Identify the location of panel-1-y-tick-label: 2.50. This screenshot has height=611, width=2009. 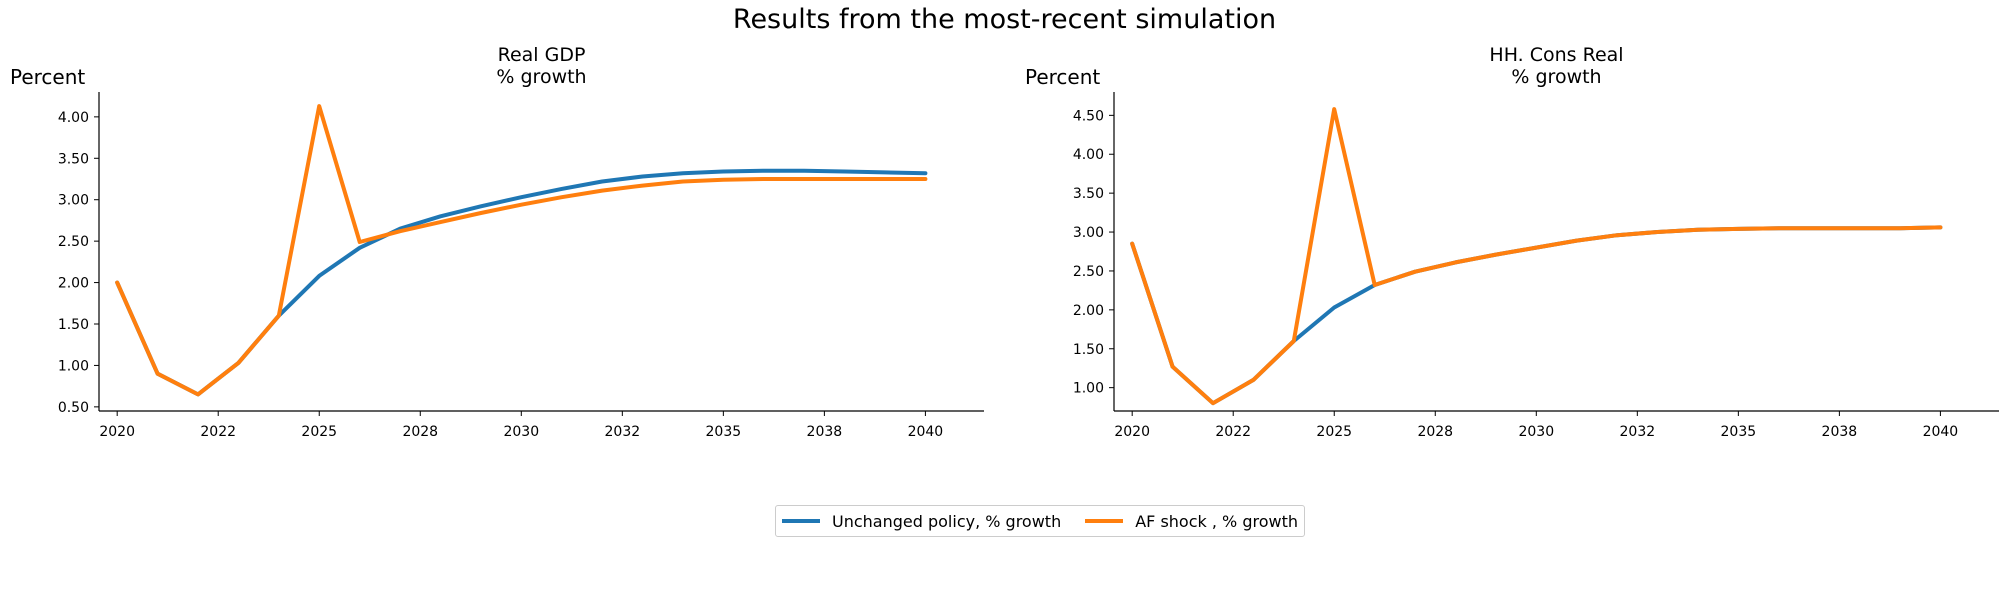
(73, 242).